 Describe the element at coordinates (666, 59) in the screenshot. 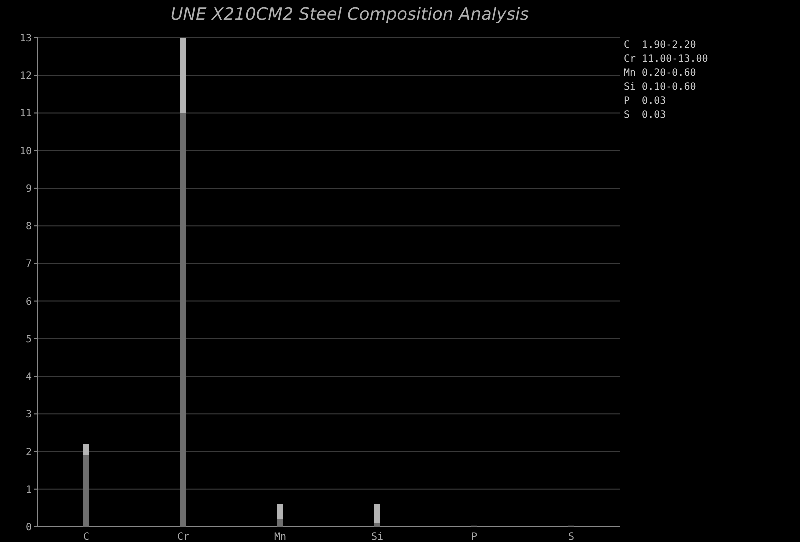

I see `text: Cr 11.00-13.00` at that location.